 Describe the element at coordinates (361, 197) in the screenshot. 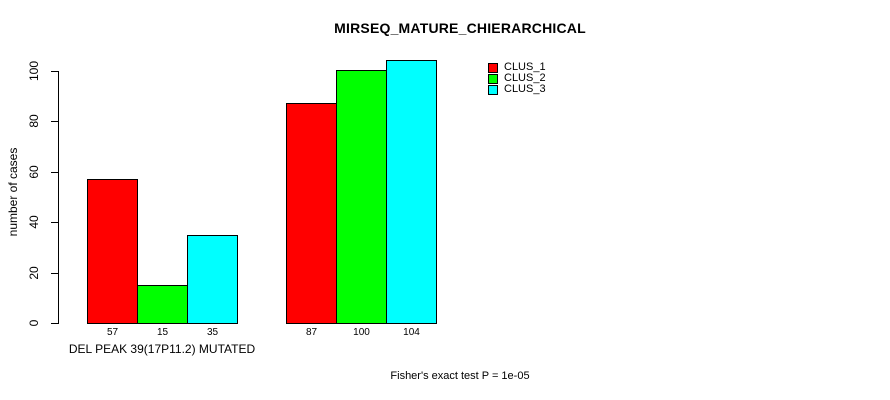

I see `bar-clus_2-group2` at that location.